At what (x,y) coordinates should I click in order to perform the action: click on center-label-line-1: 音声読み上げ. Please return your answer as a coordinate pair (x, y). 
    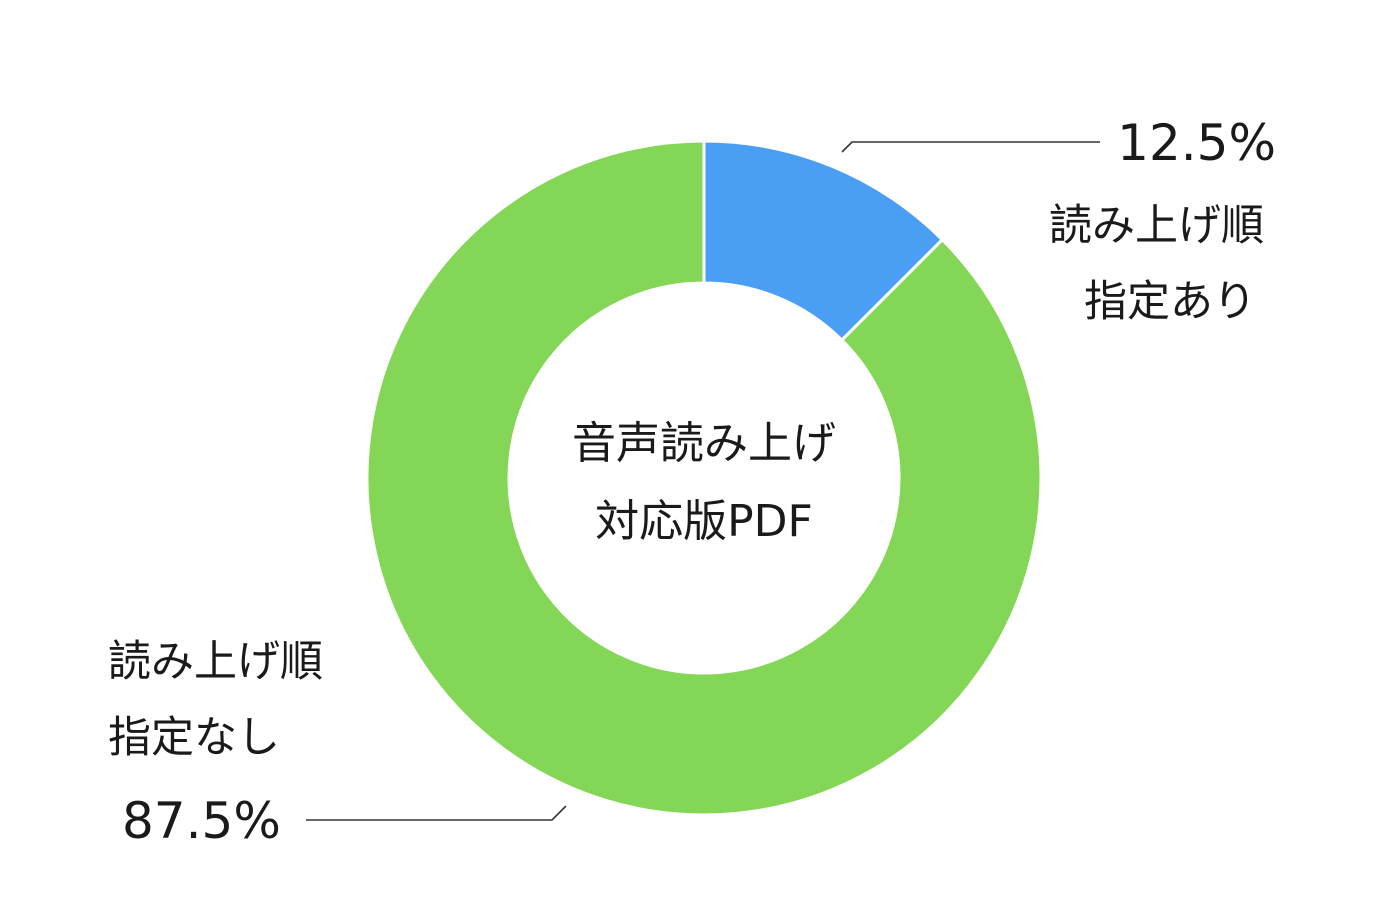
    Looking at the image, I should click on (704, 443).